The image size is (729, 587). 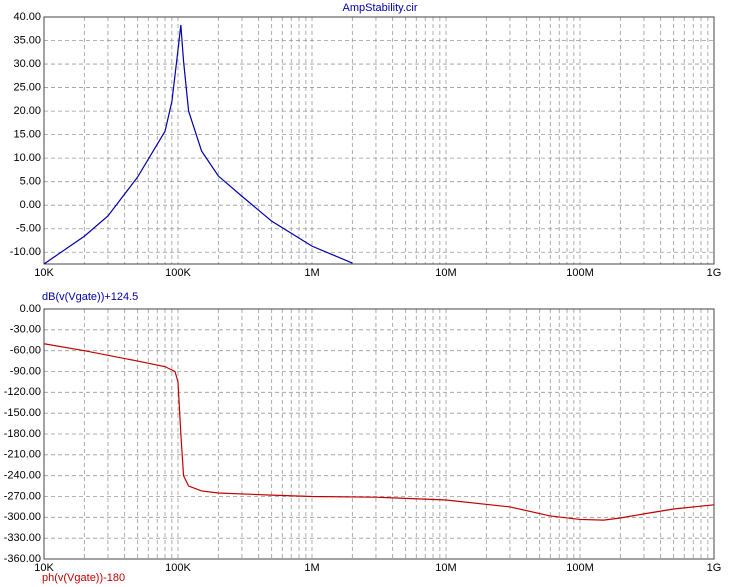 I want to click on y-tick-label: -60.00, so click(x=25, y=351).